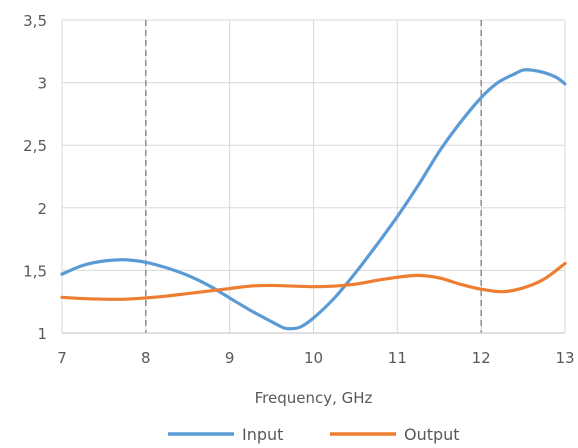 This screenshot has width=578, height=448. What do you see at coordinates (262, 434) in the screenshot?
I see `legend-label-input: Input` at bounding box center [262, 434].